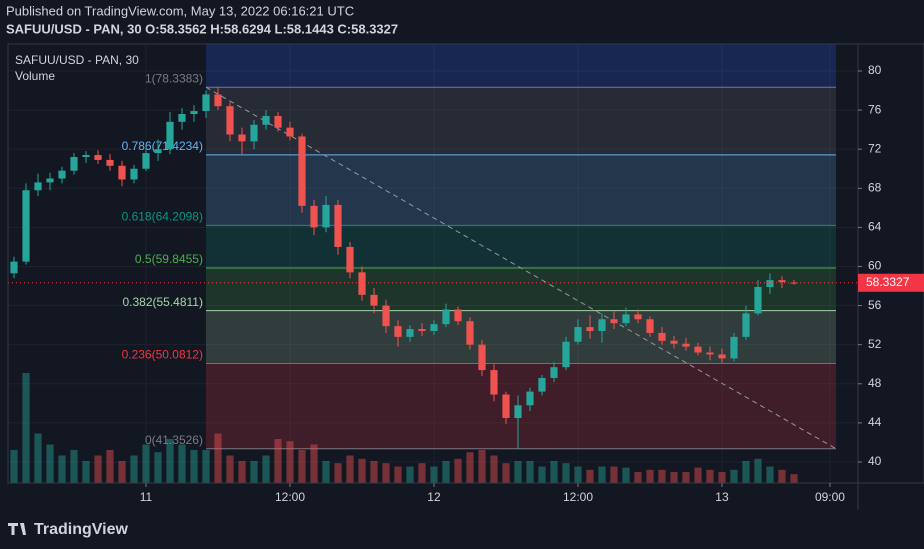 The height and width of the screenshot is (549, 924). Describe the element at coordinates (891, 282) in the screenshot. I see `last-price-box` at that location.